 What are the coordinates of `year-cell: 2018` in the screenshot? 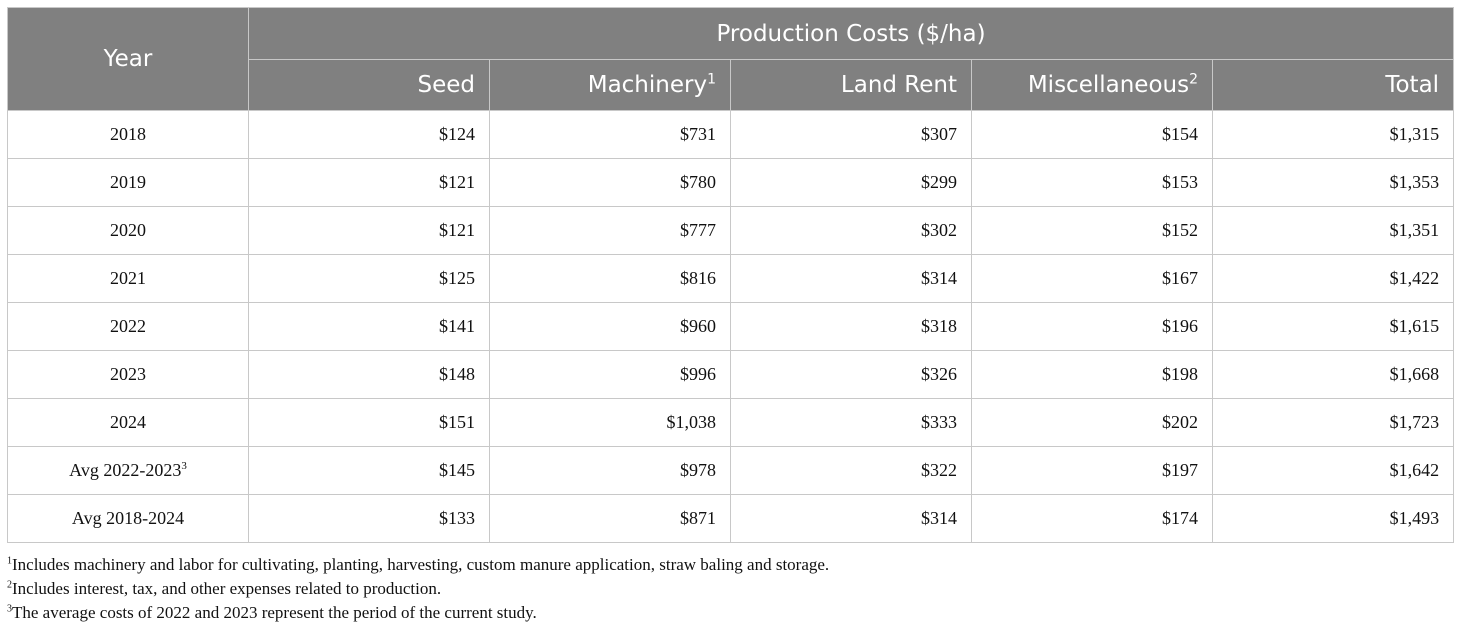 It's located at (128, 134).